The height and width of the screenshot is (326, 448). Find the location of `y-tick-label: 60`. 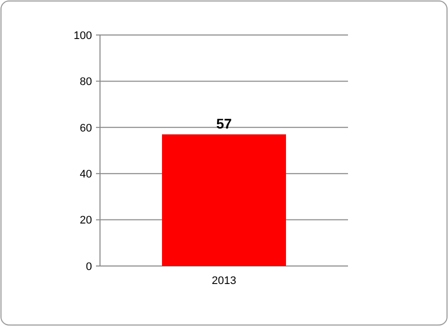

y-tick-label: 60 is located at coordinates (86, 128).